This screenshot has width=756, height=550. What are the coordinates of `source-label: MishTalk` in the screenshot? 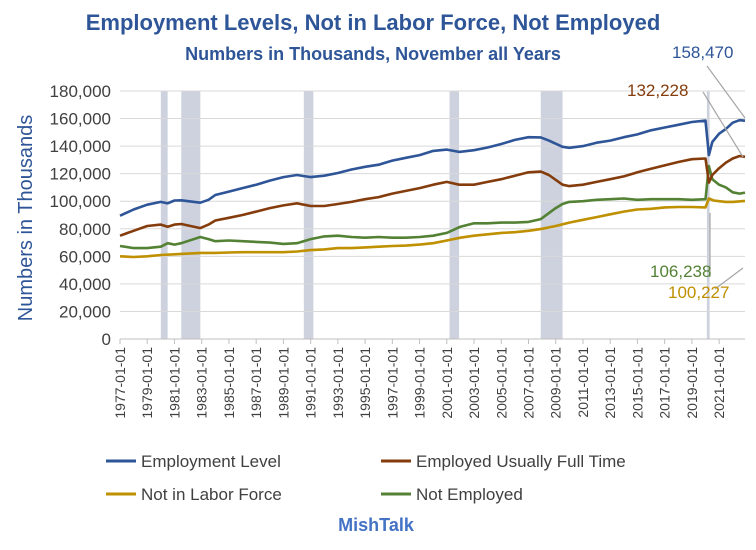 It's located at (376, 525).